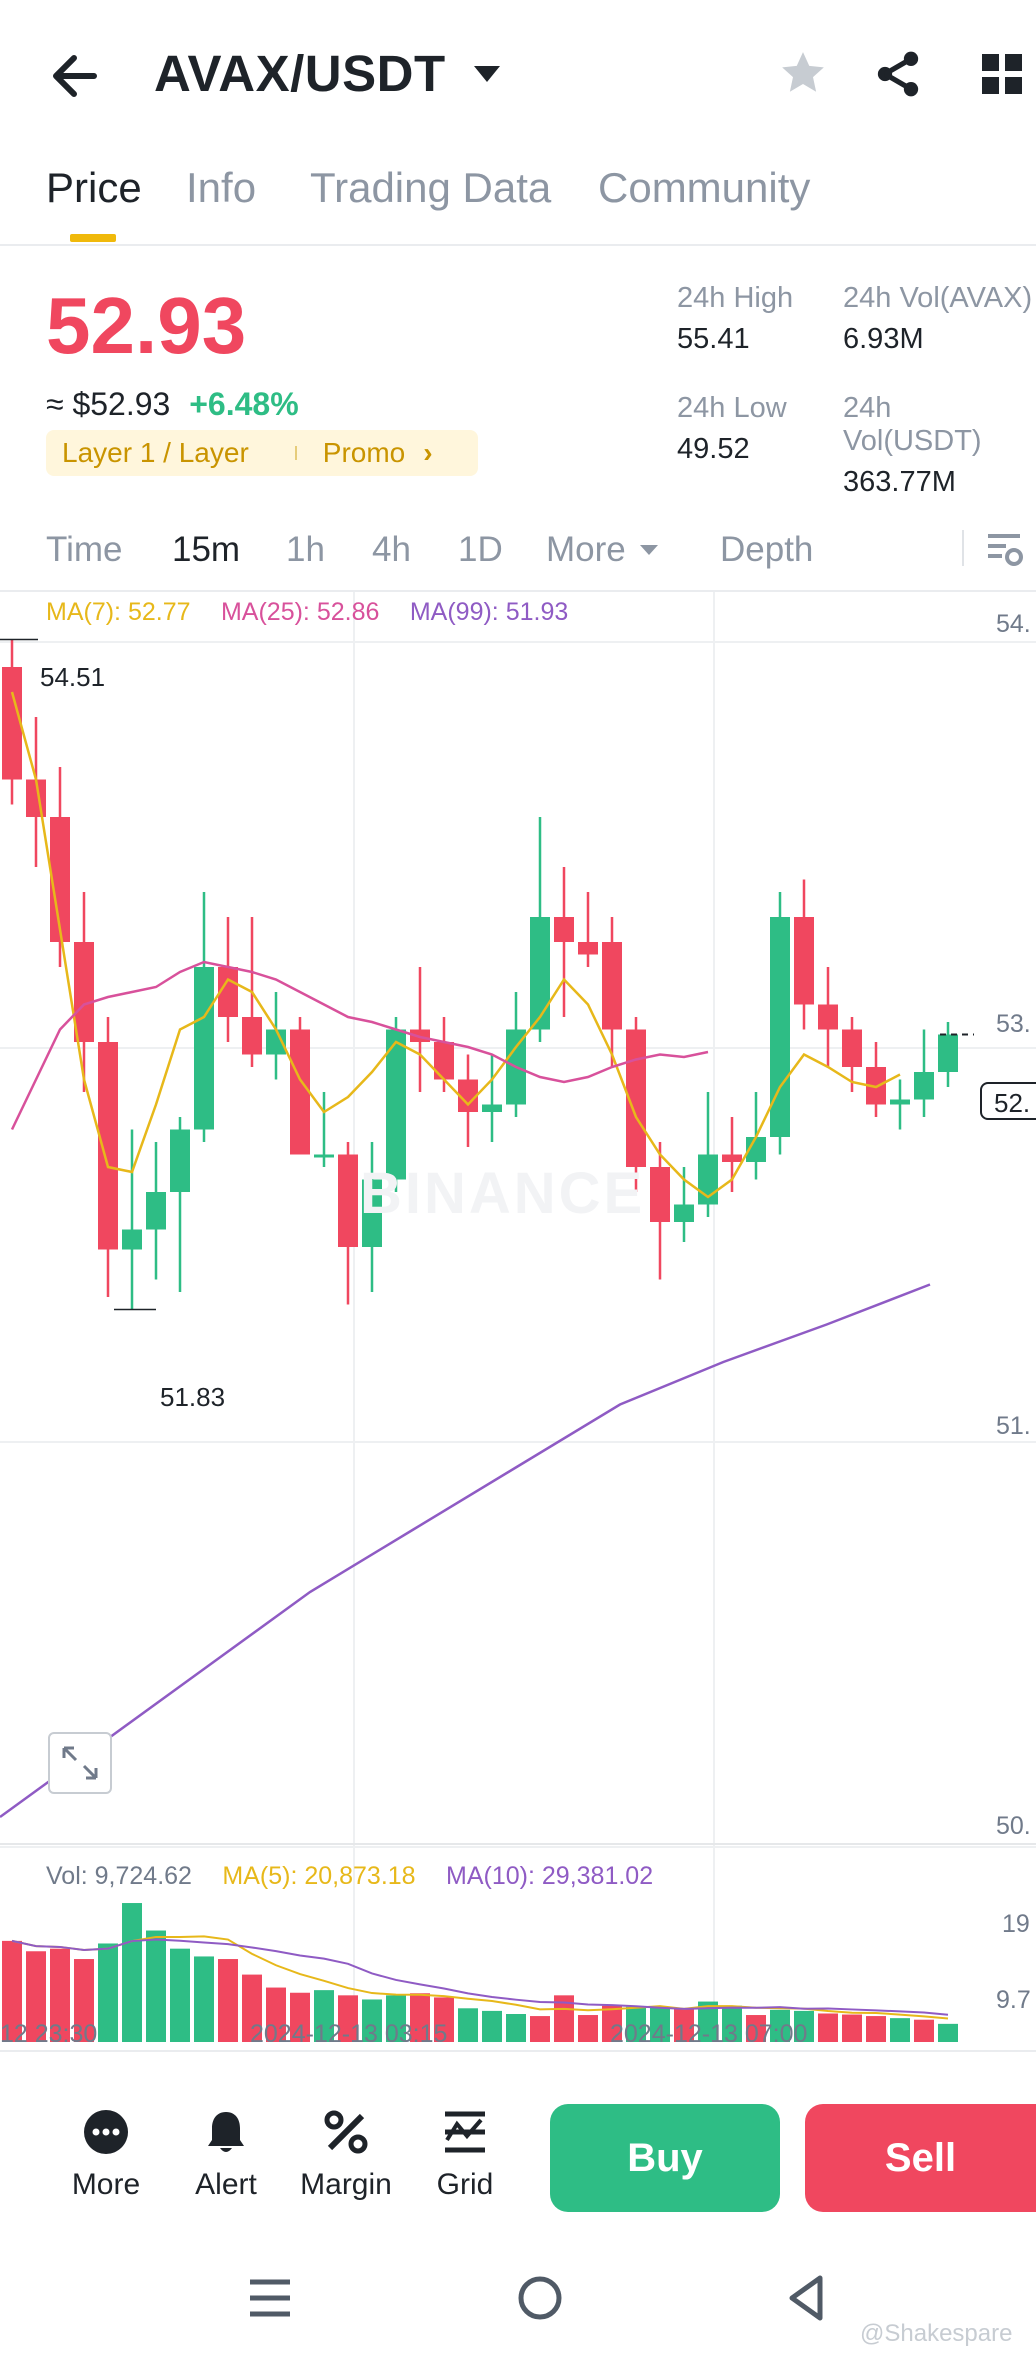 The width and height of the screenshot is (1036, 2361). What do you see at coordinates (119, 1876) in the screenshot?
I see `volume-label: Vol: 9,724.62` at bounding box center [119, 1876].